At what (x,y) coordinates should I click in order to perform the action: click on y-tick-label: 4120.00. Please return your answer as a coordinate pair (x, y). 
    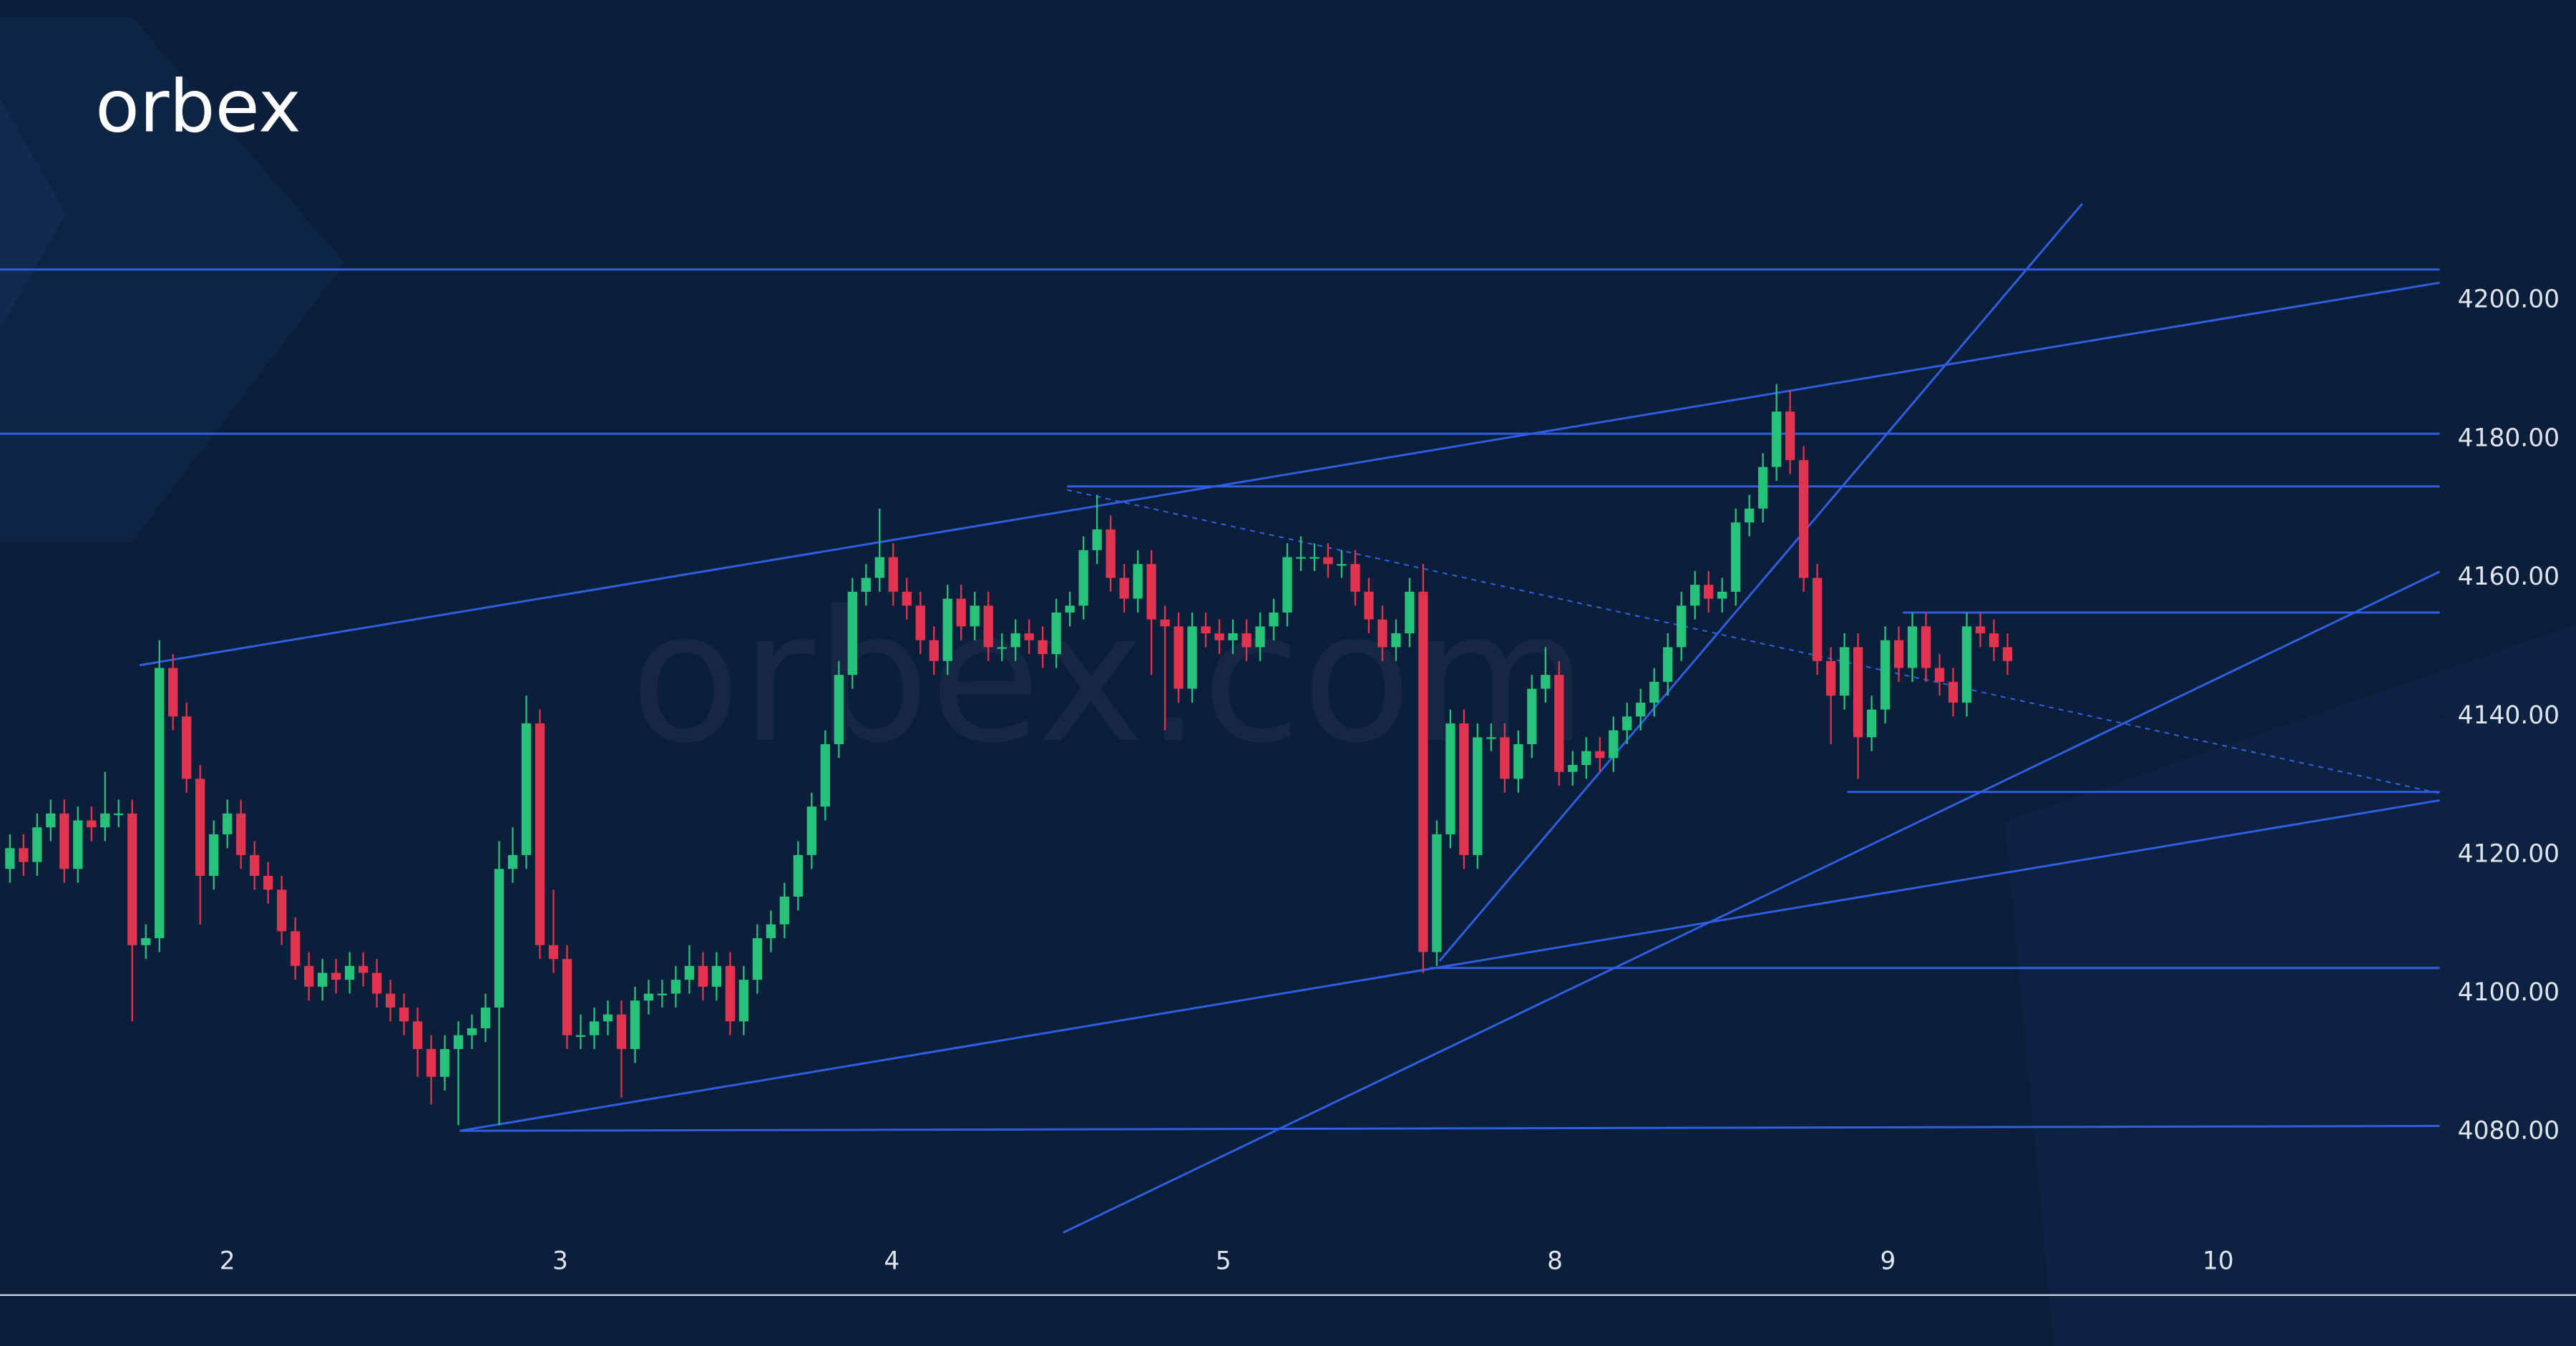
    Looking at the image, I should click on (2509, 853).